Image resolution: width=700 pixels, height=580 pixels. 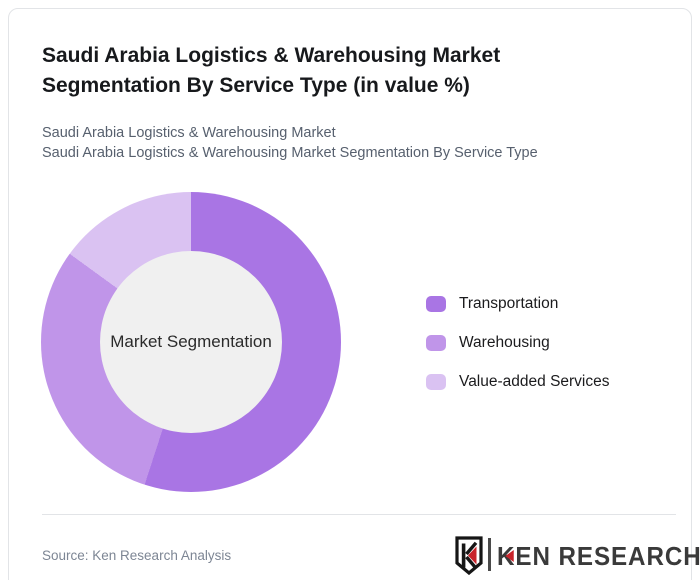 I want to click on logo-separator-bar, so click(x=489, y=554).